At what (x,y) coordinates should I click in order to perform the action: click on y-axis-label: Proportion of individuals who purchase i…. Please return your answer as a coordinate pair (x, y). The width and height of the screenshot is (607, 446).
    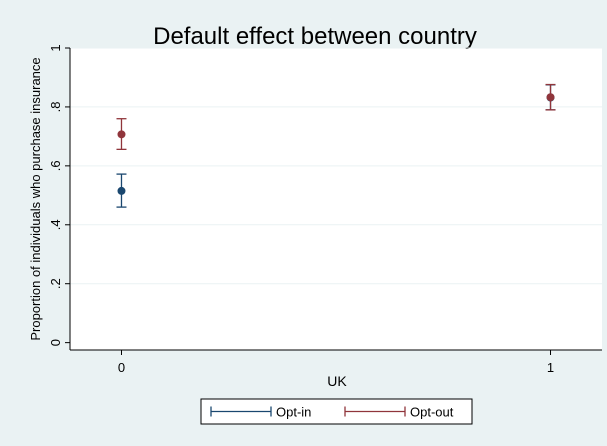
    Looking at the image, I should click on (35, 198).